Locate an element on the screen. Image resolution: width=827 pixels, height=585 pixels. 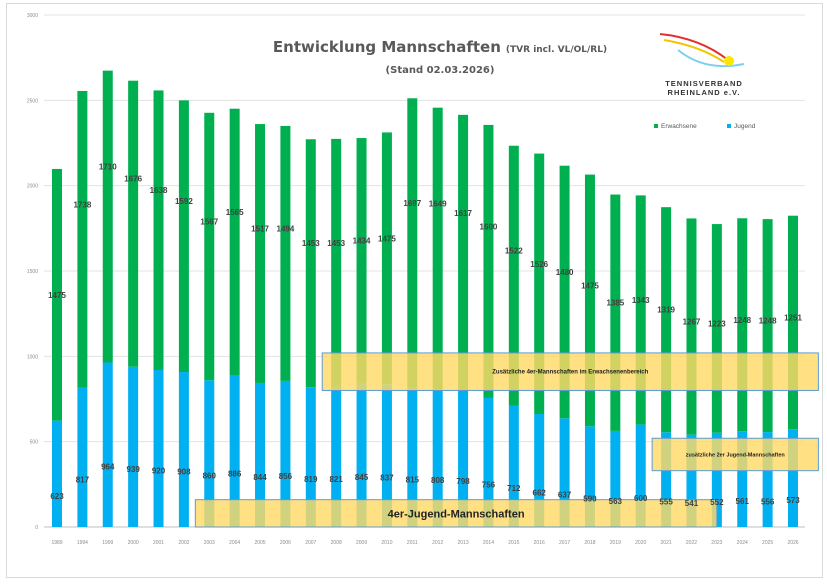
data-label-jugend: 712 is located at coordinates (514, 488).